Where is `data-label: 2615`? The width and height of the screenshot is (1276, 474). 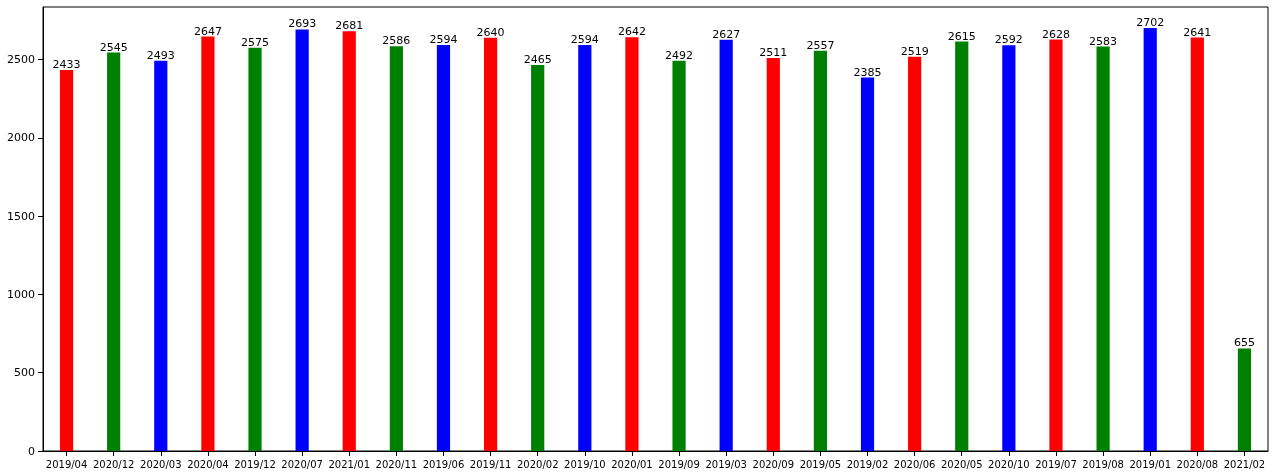 data-label: 2615 is located at coordinates (961, 36).